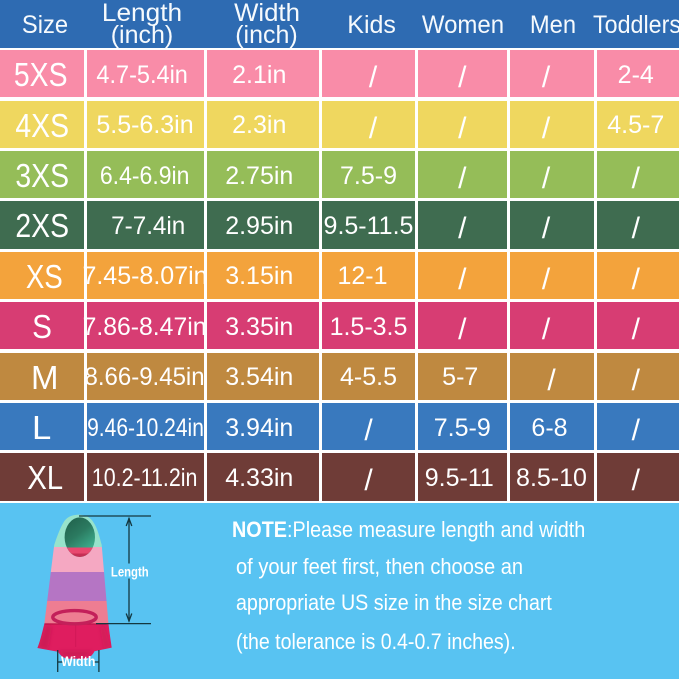 The image size is (679, 679). What do you see at coordinates (130, 572) in the screenshot?
I see `svg-text: Length` at bounding box center [130, 572].